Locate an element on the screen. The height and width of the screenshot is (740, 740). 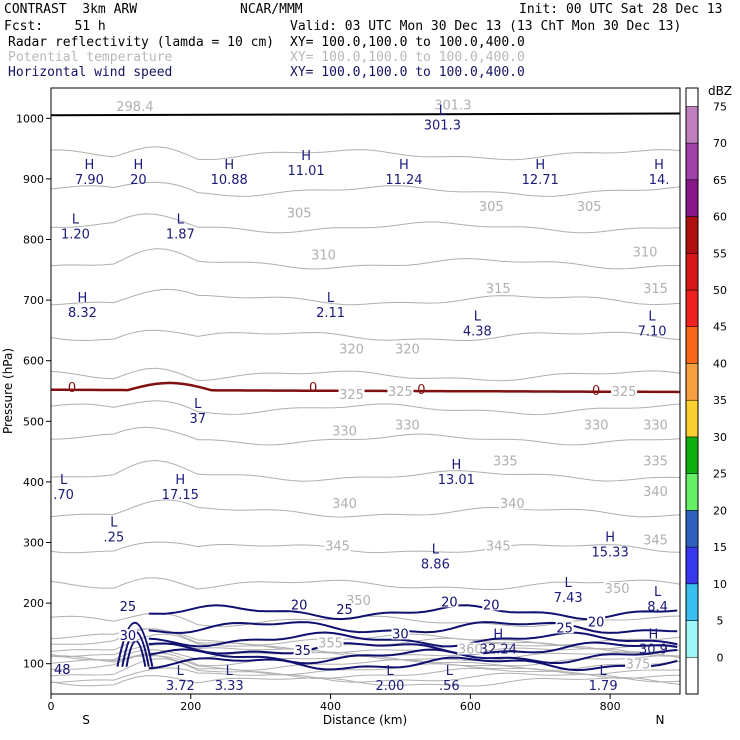
isentrope-label: 375 is located at coordinates (638, 665).